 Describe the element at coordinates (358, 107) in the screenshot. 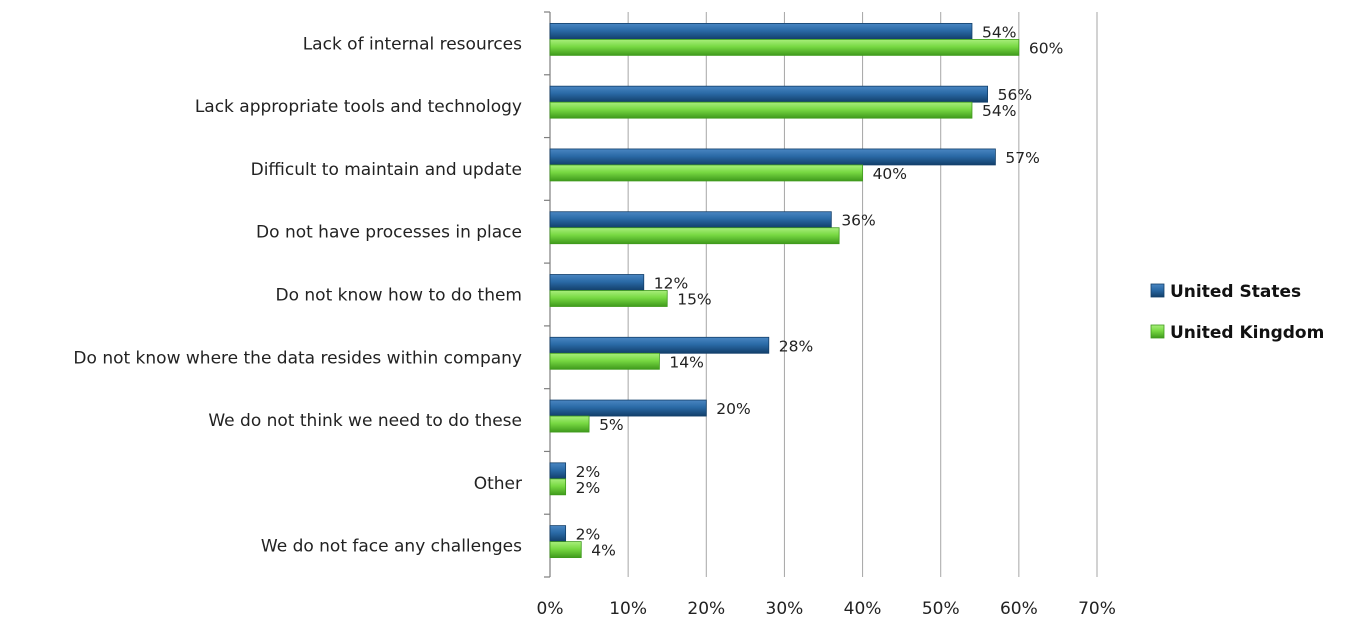

I see `category-label: Lack appropriate tools and technology` at that location.